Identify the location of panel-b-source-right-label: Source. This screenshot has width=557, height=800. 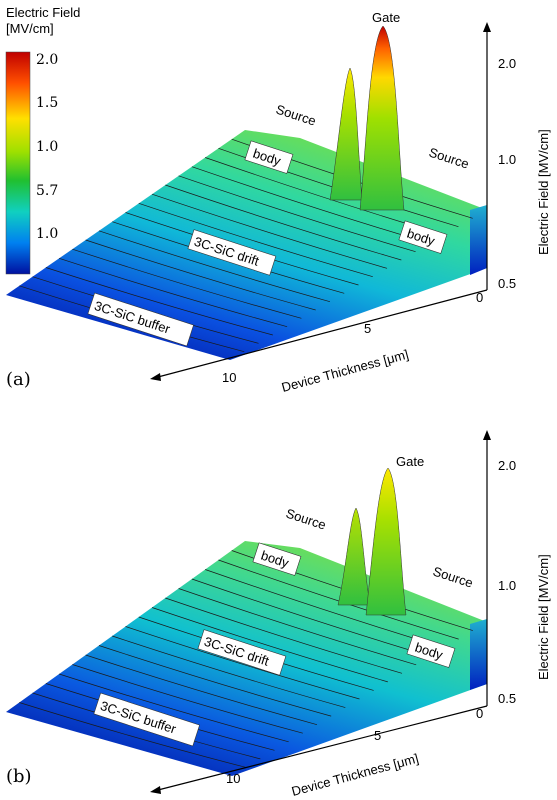
(453, 577).